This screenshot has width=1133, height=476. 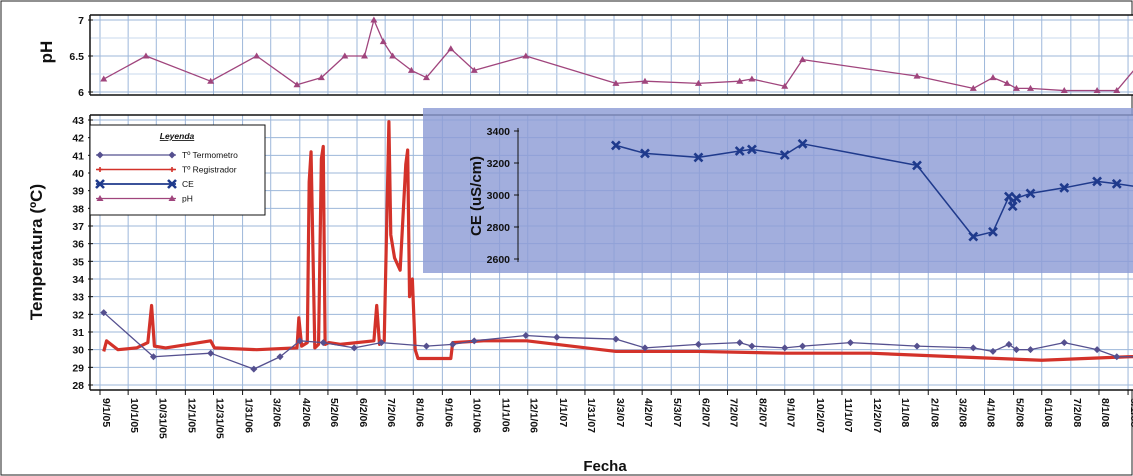 What do you see at coordinates (848, 415) in the screenshot?
I see `x-tick-label: 11/1/07` at bounding box center [848, 415].